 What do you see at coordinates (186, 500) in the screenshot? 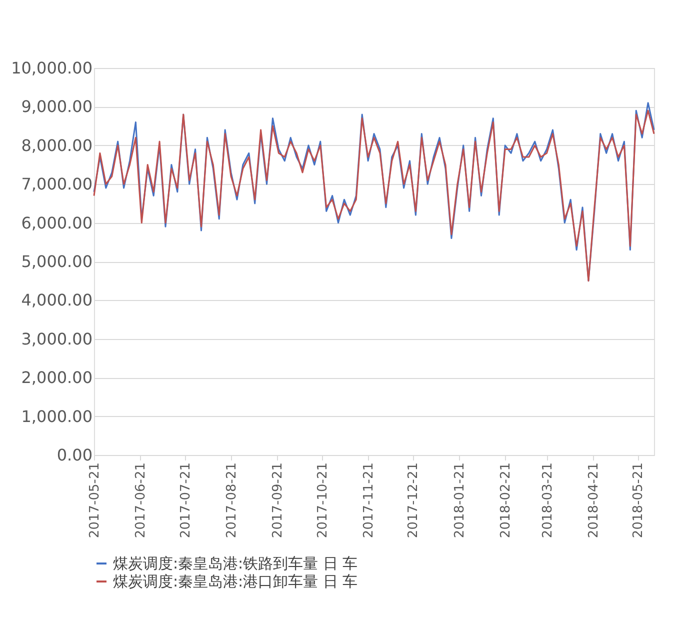
I see `x-tick-label: 2017-07-21` at bounding box center [186, 500].